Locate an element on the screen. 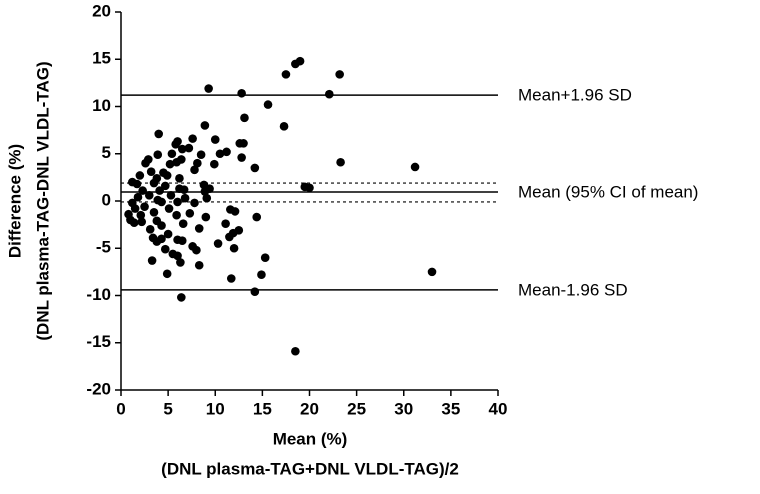  reference-label: Mean (95% CI of mean) is located at coordinates (608, 192).